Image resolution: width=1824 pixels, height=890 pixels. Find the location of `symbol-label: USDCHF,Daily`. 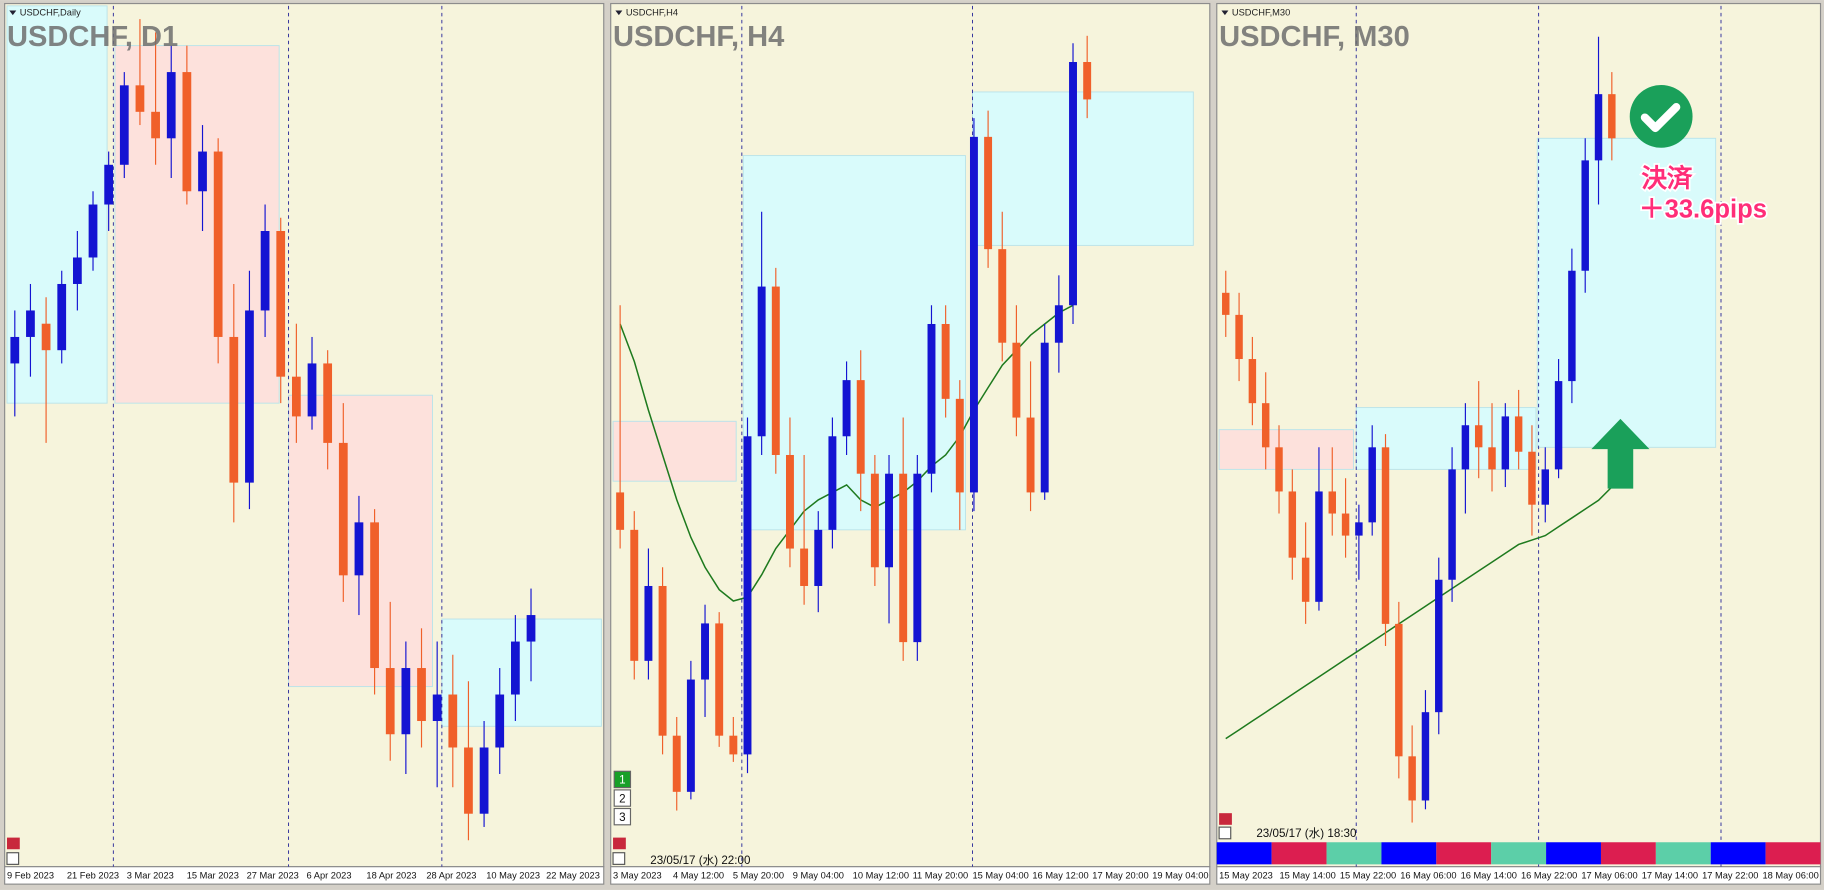

symbol-label: USDCHF,Daily is located at coordinates (50, 12).